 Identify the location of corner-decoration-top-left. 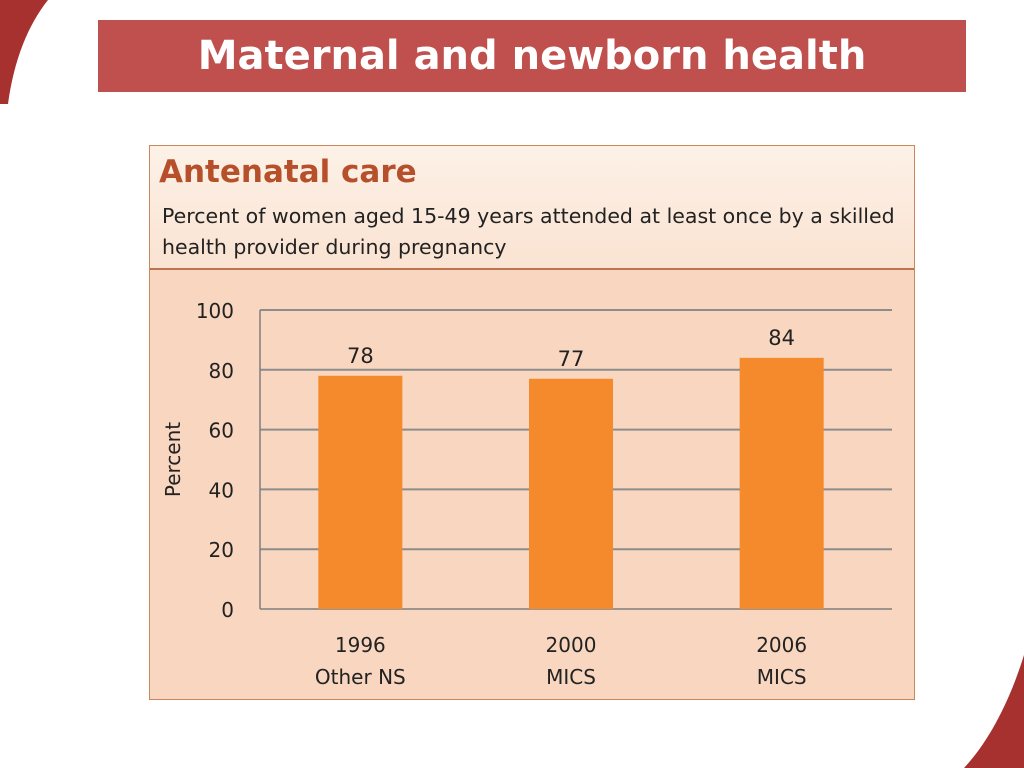
(24, 52).